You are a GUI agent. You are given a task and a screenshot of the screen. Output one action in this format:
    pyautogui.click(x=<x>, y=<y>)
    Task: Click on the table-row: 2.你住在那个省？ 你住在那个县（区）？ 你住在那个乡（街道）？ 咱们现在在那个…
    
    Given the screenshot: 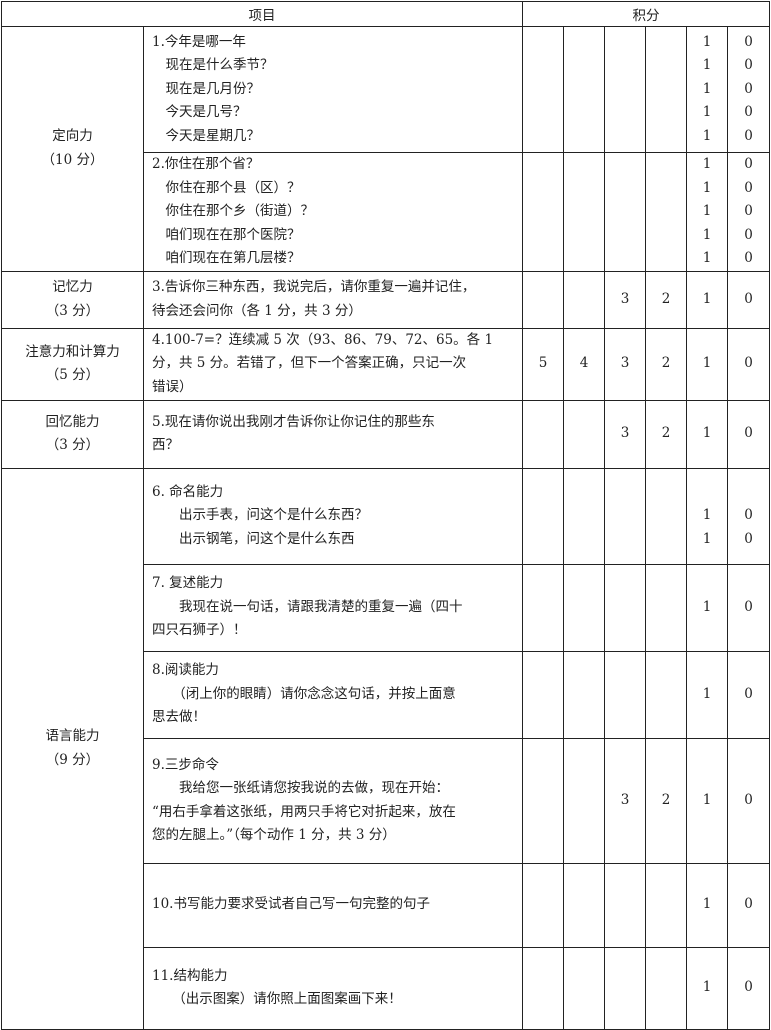 What is the action you would take?
    pyautogui.click(x=386, y=212)
    